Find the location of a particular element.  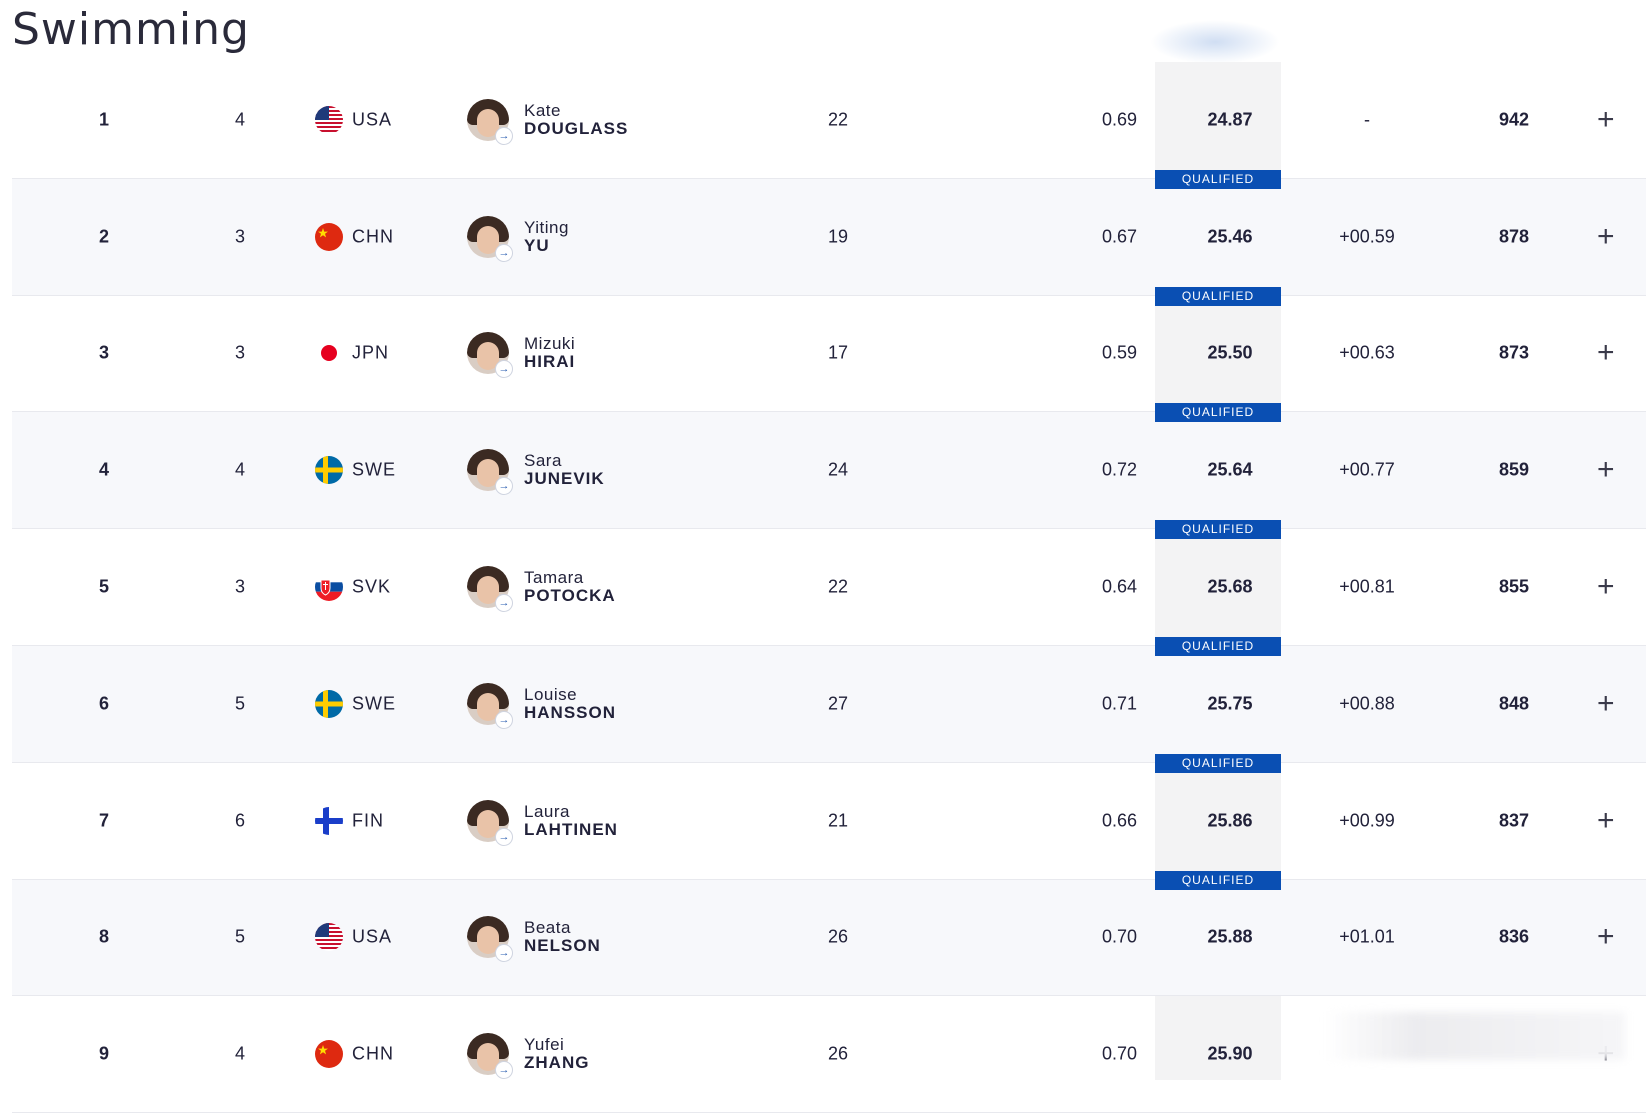

athlete-name: Kate DOUGLASS is located at coordinates (576, 119).